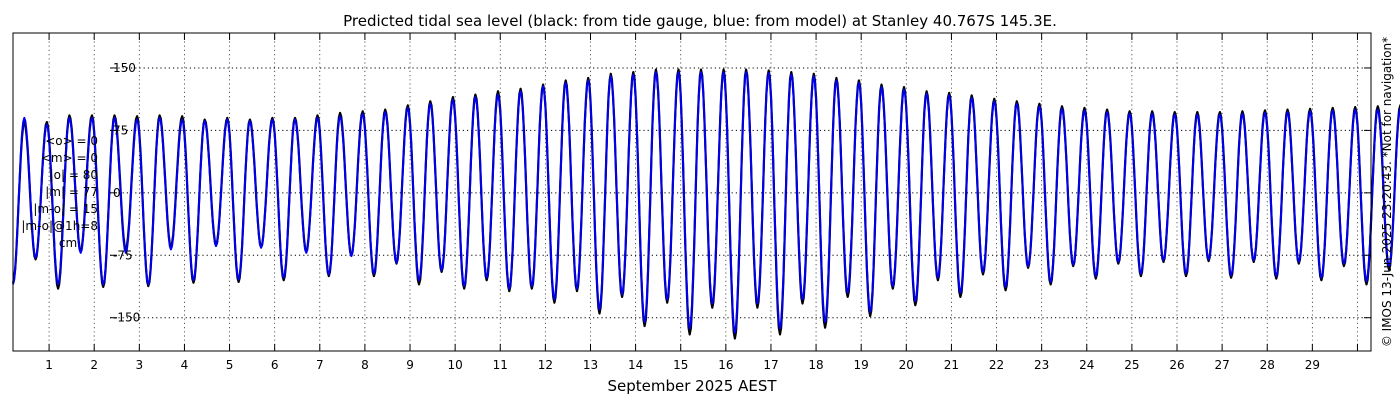  I want to click on x-tick-label: 5, so click(230, 365).